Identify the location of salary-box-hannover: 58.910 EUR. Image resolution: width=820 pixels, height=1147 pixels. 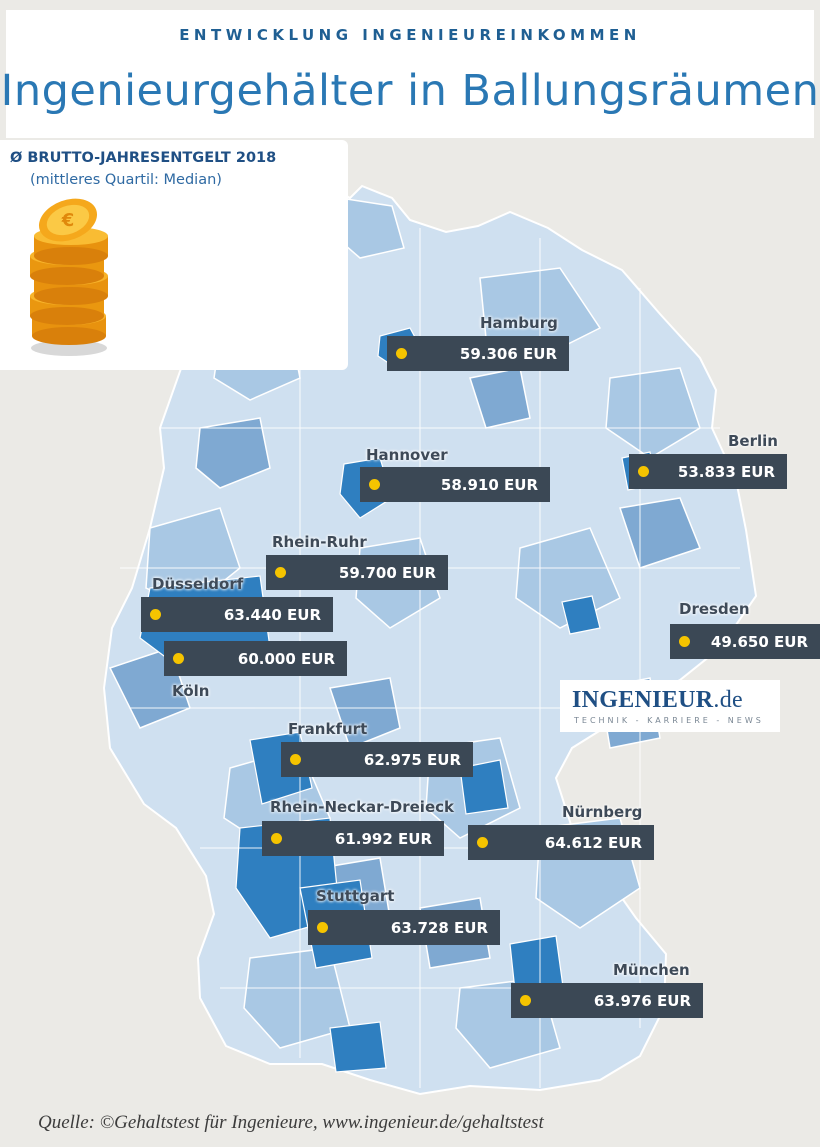
(455, 484).